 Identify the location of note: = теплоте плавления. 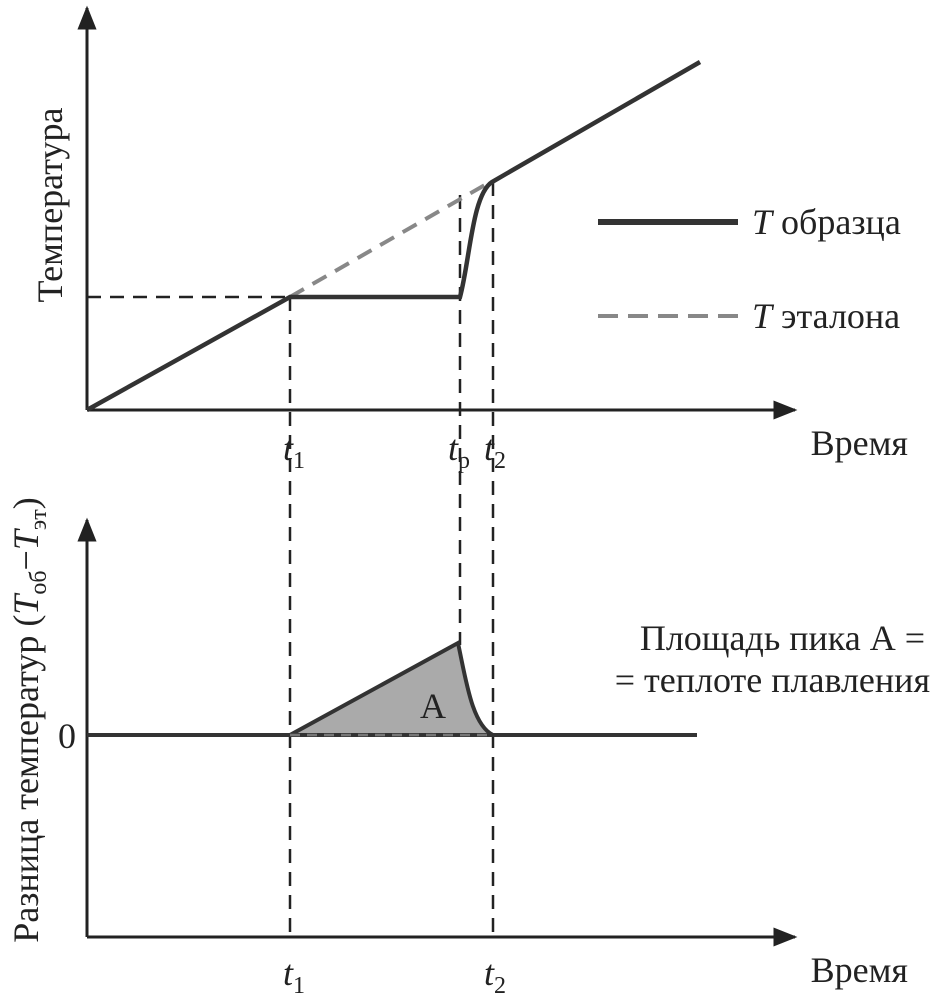
(772, 680).